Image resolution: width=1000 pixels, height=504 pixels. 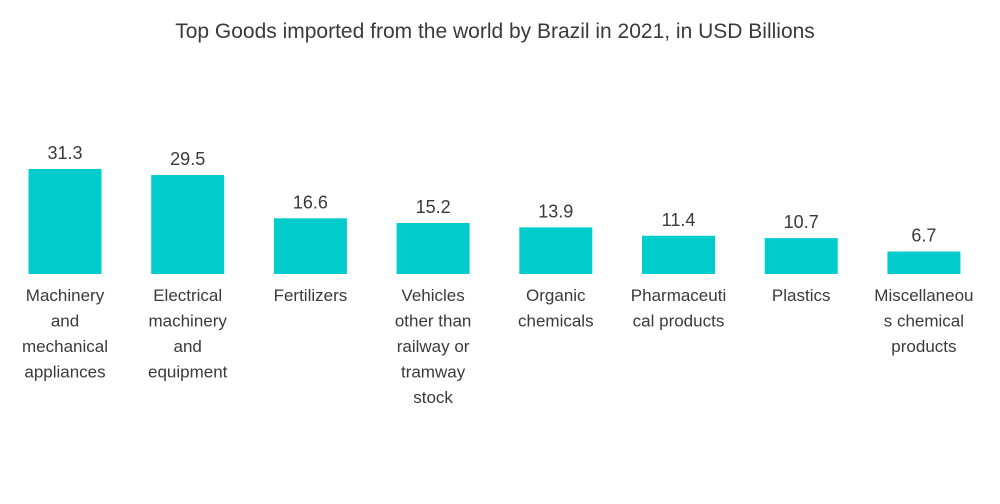 What do you see at coordinates (432, 295) in the screenshot?
I see `category-label-line: Vehicles` at bounding box center [432, 295].